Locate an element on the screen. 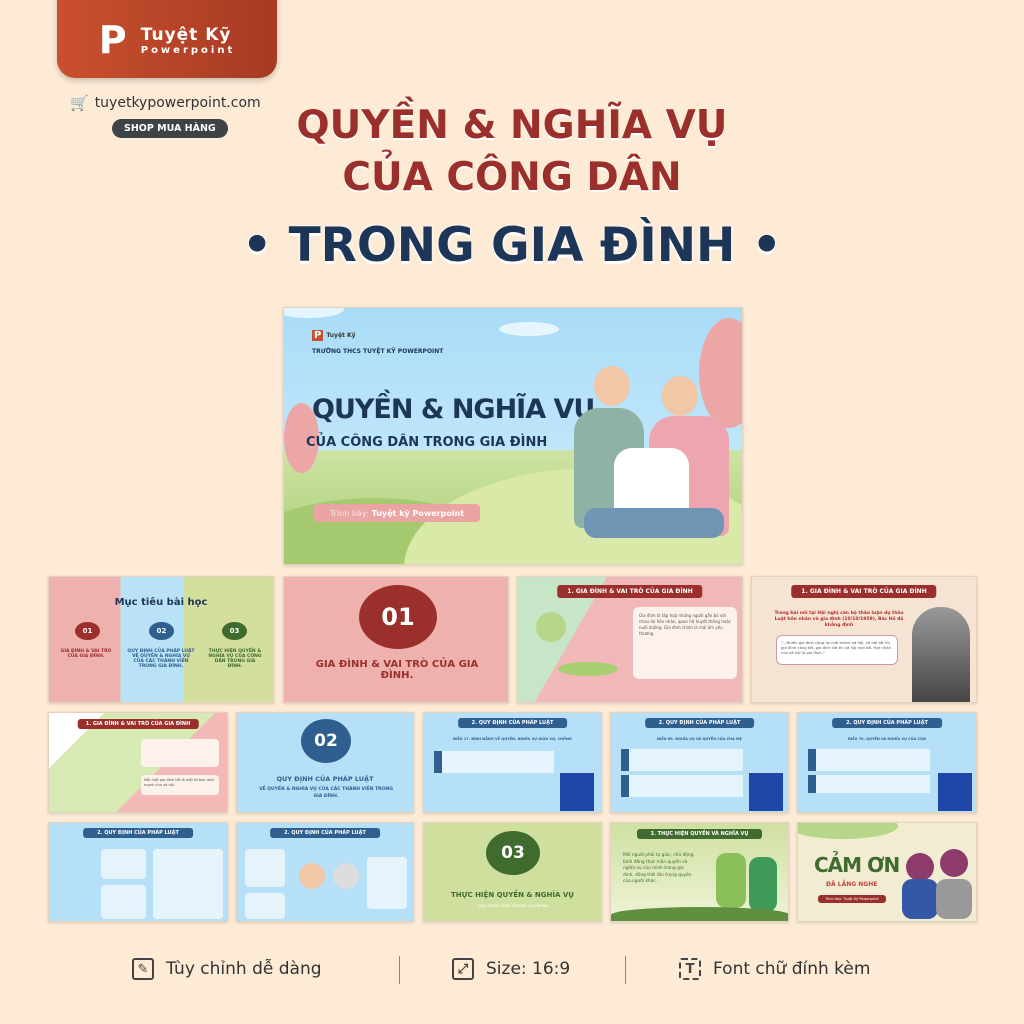 The image size is (1024, 1024). feature-font: T Font chữ đính kèm is located at coordinates (774, 969).